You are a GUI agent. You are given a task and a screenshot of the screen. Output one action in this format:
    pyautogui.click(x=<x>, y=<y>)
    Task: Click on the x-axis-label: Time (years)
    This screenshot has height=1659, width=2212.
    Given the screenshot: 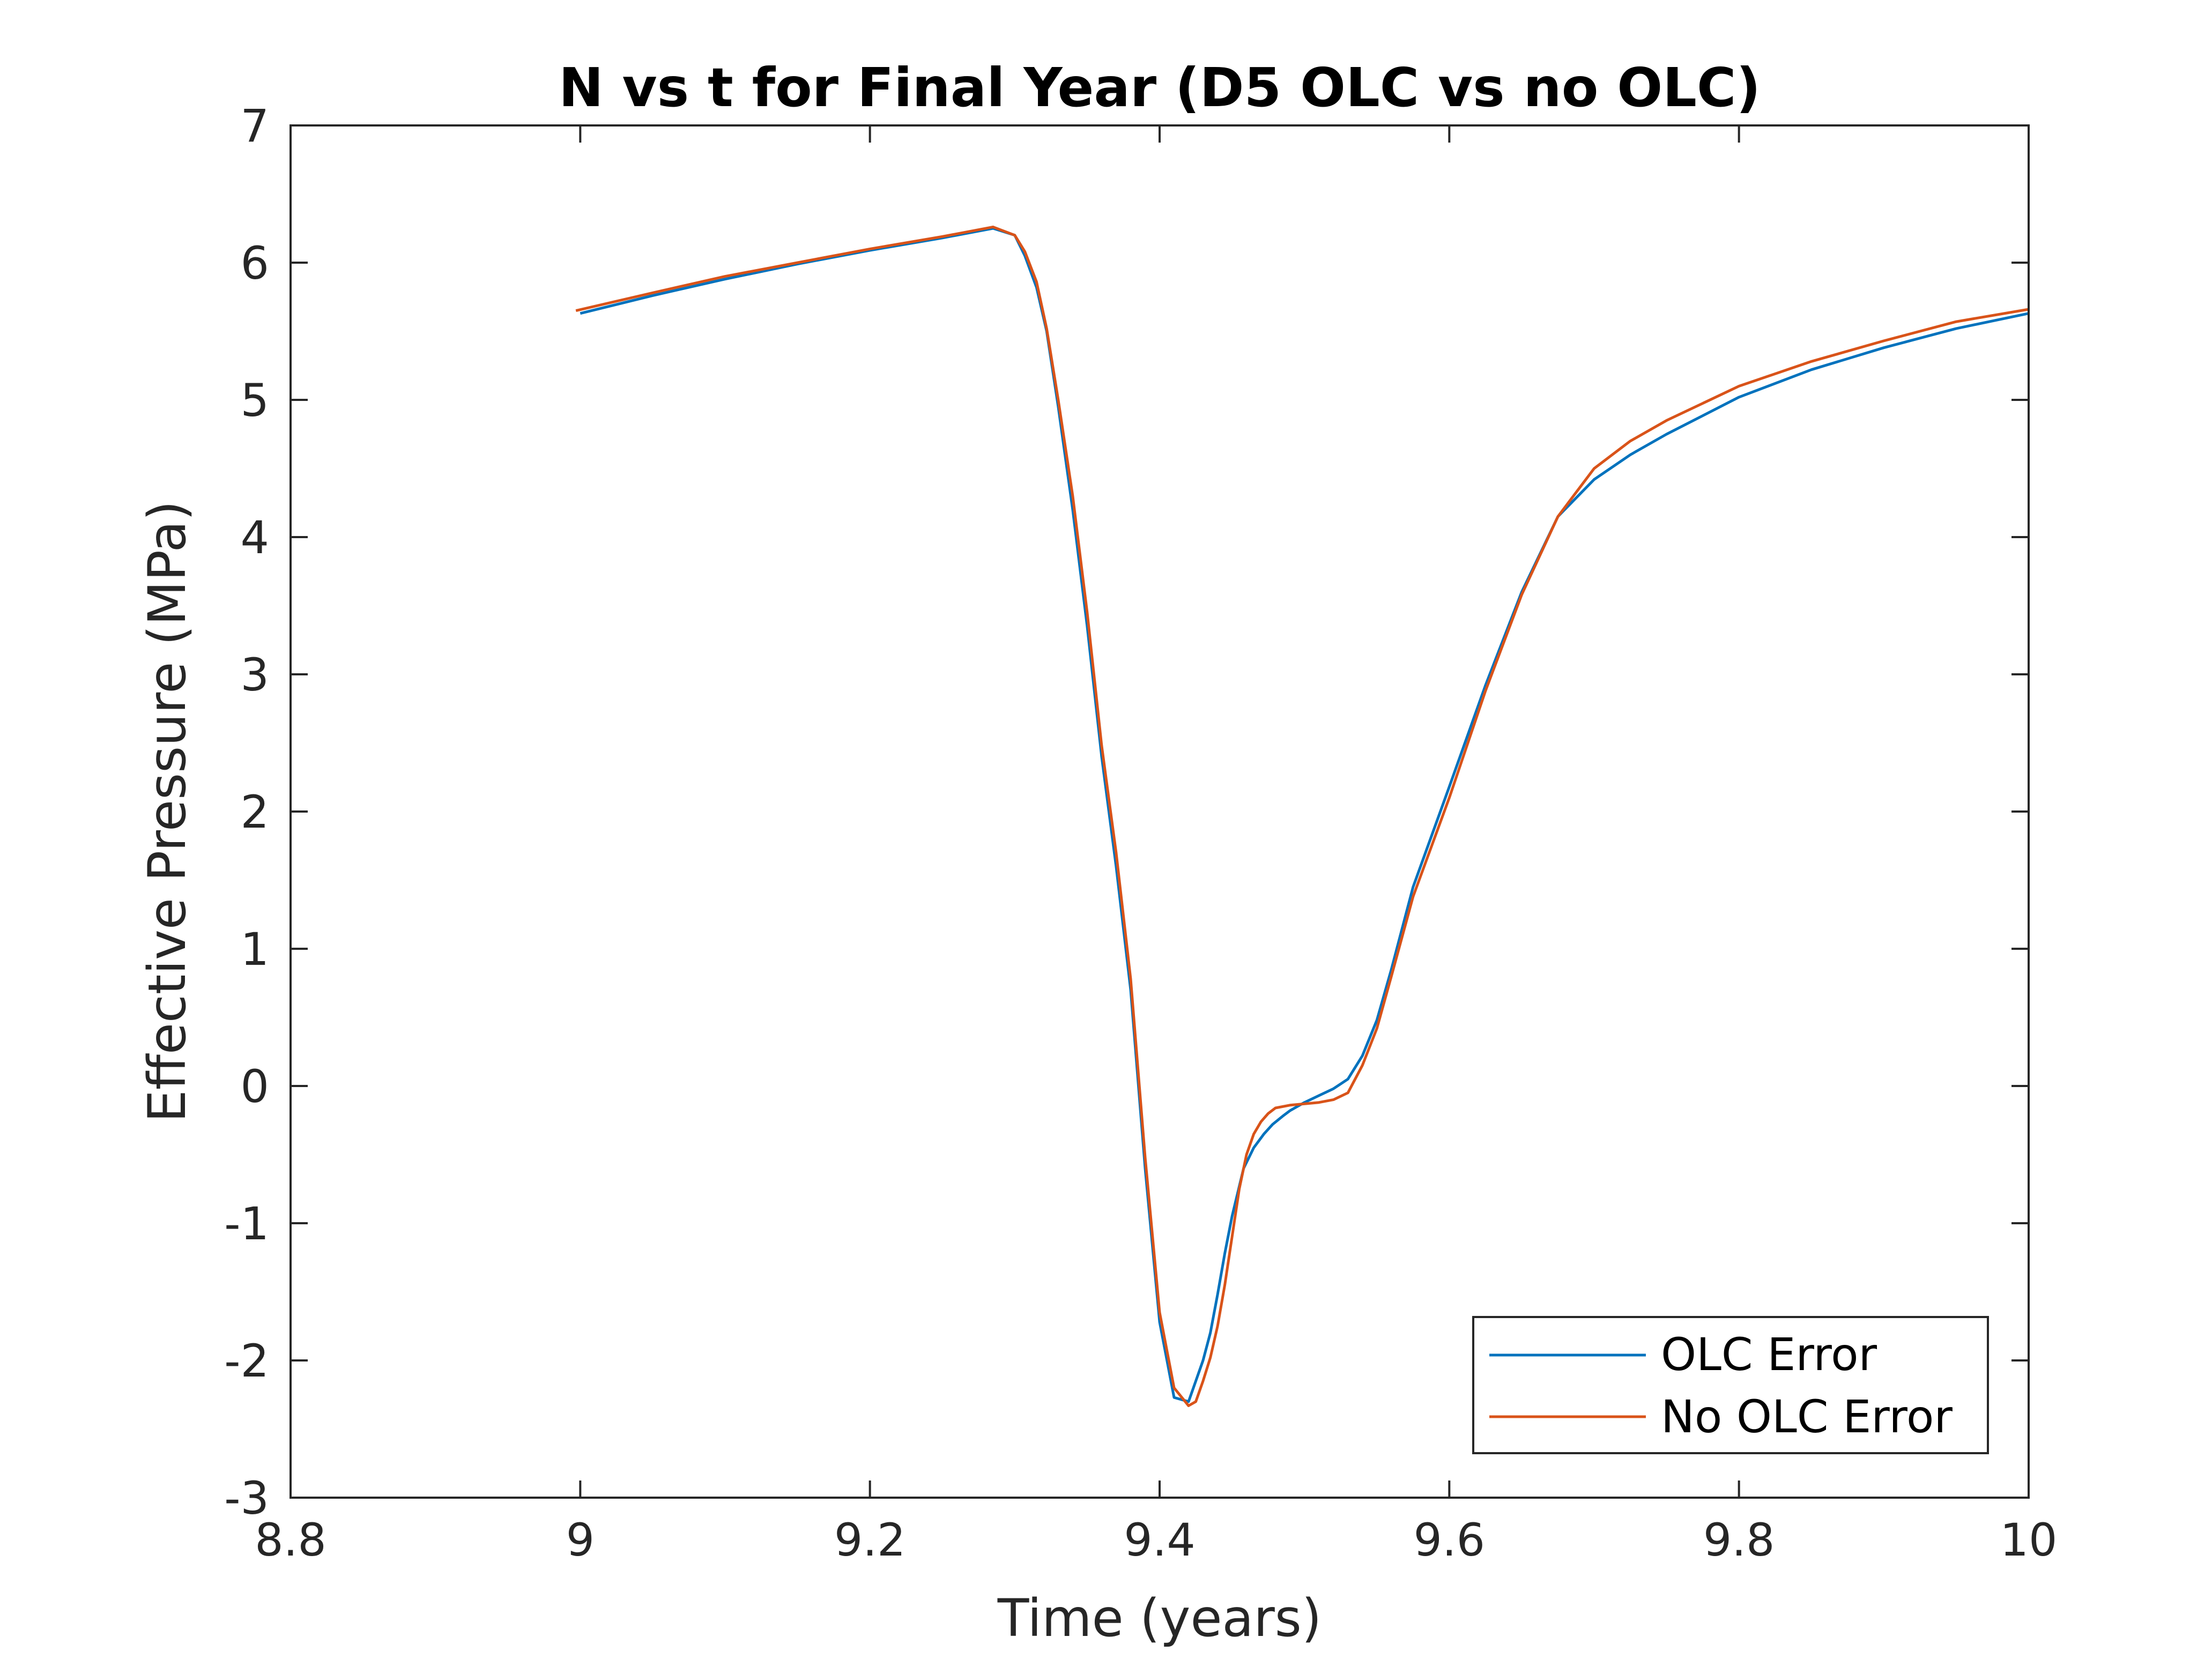 What is the action you would take?
    pyautogui.click(x=1159, y=1618)
    